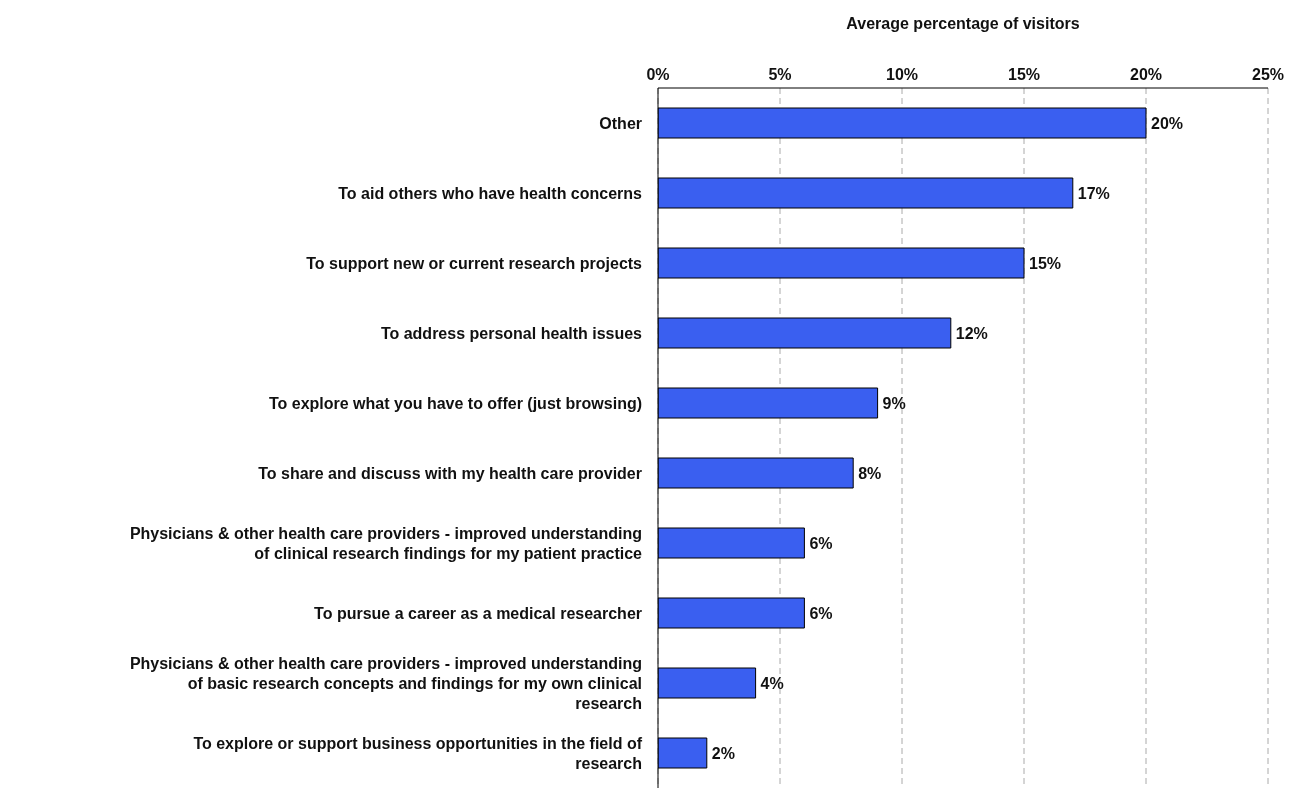  I want to click on y-tick-label: Physicians & other health care providers - improved understanding of clinical research findings for my patient practice, so click(386, 543).